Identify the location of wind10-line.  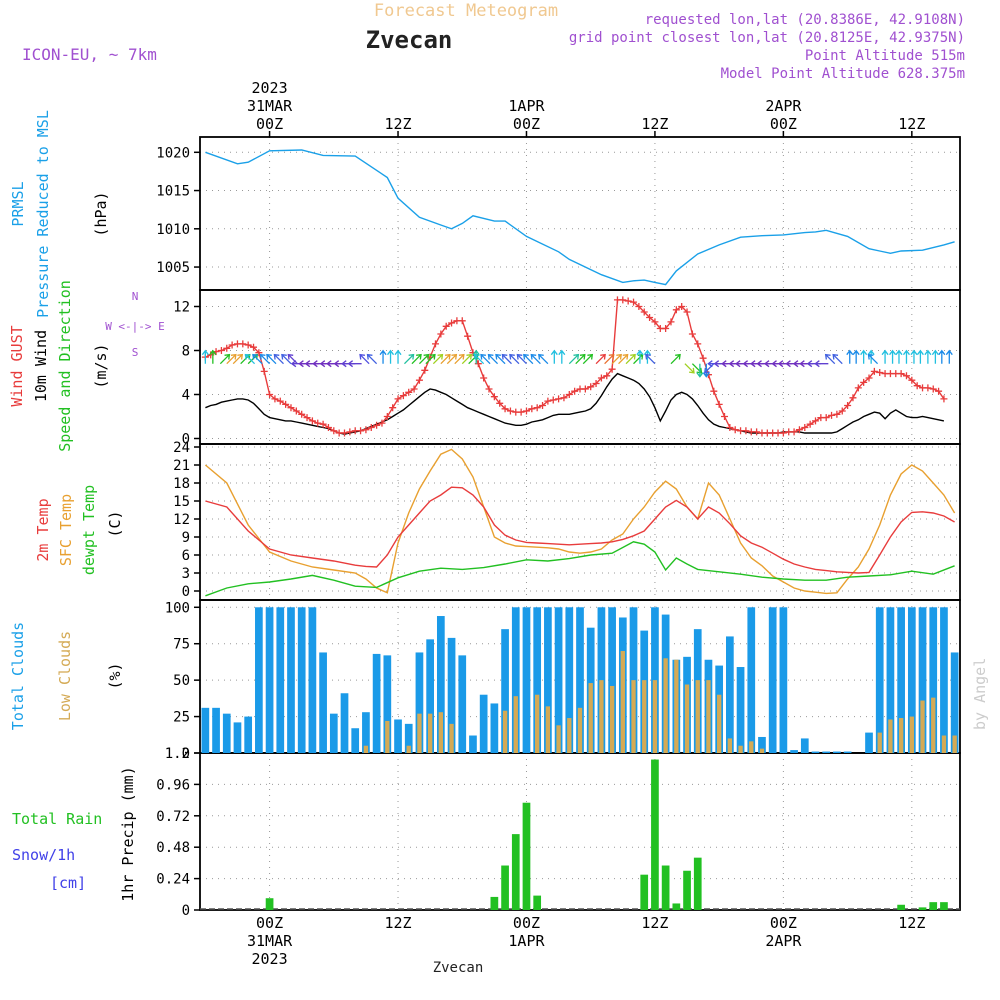
(575, 403).